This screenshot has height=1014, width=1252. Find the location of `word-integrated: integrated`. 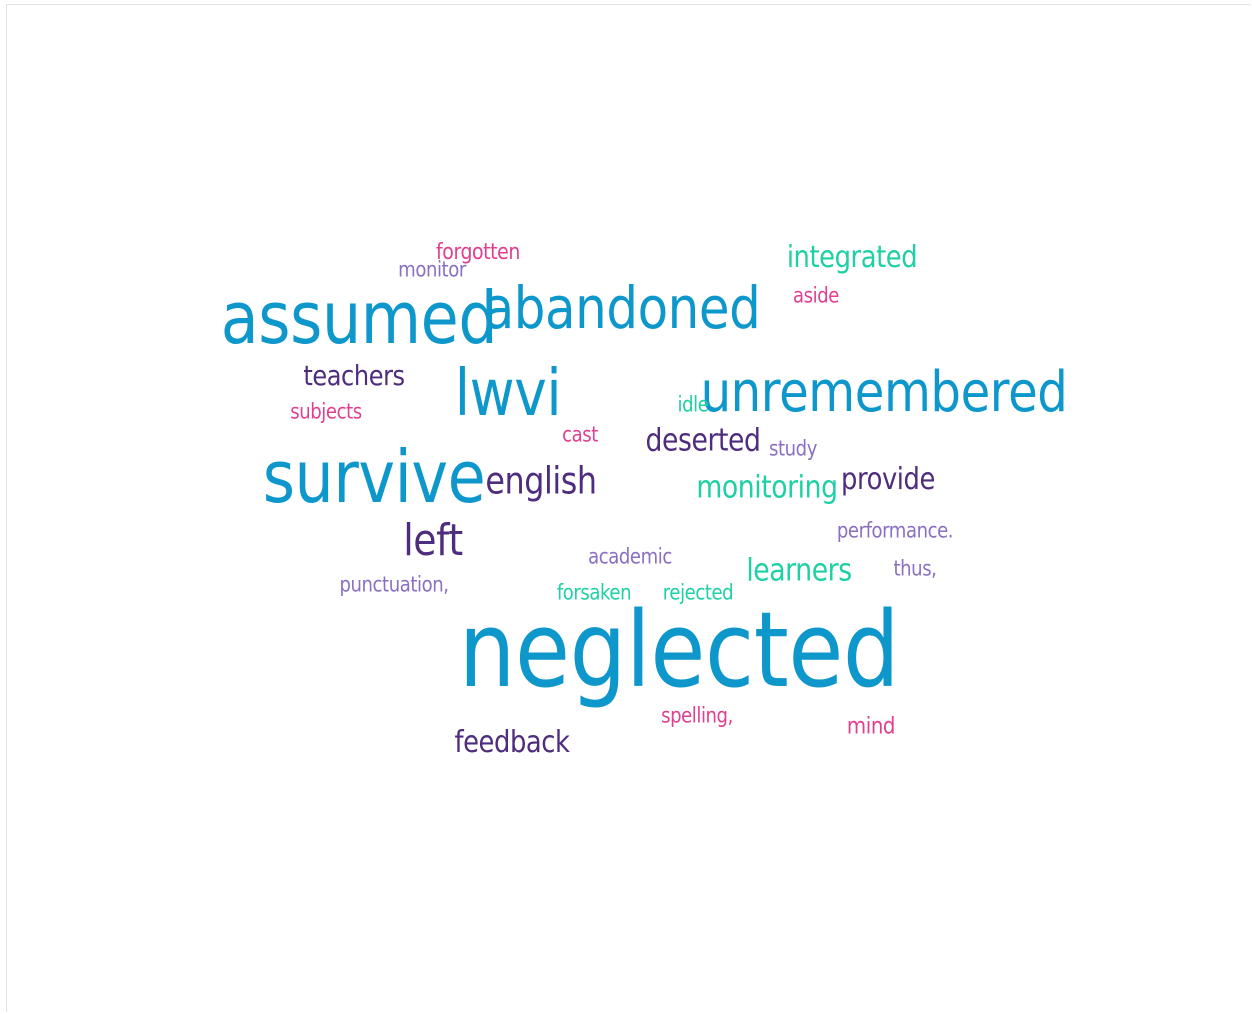

word-integrated: integrated is located at coordinates (852, 257).